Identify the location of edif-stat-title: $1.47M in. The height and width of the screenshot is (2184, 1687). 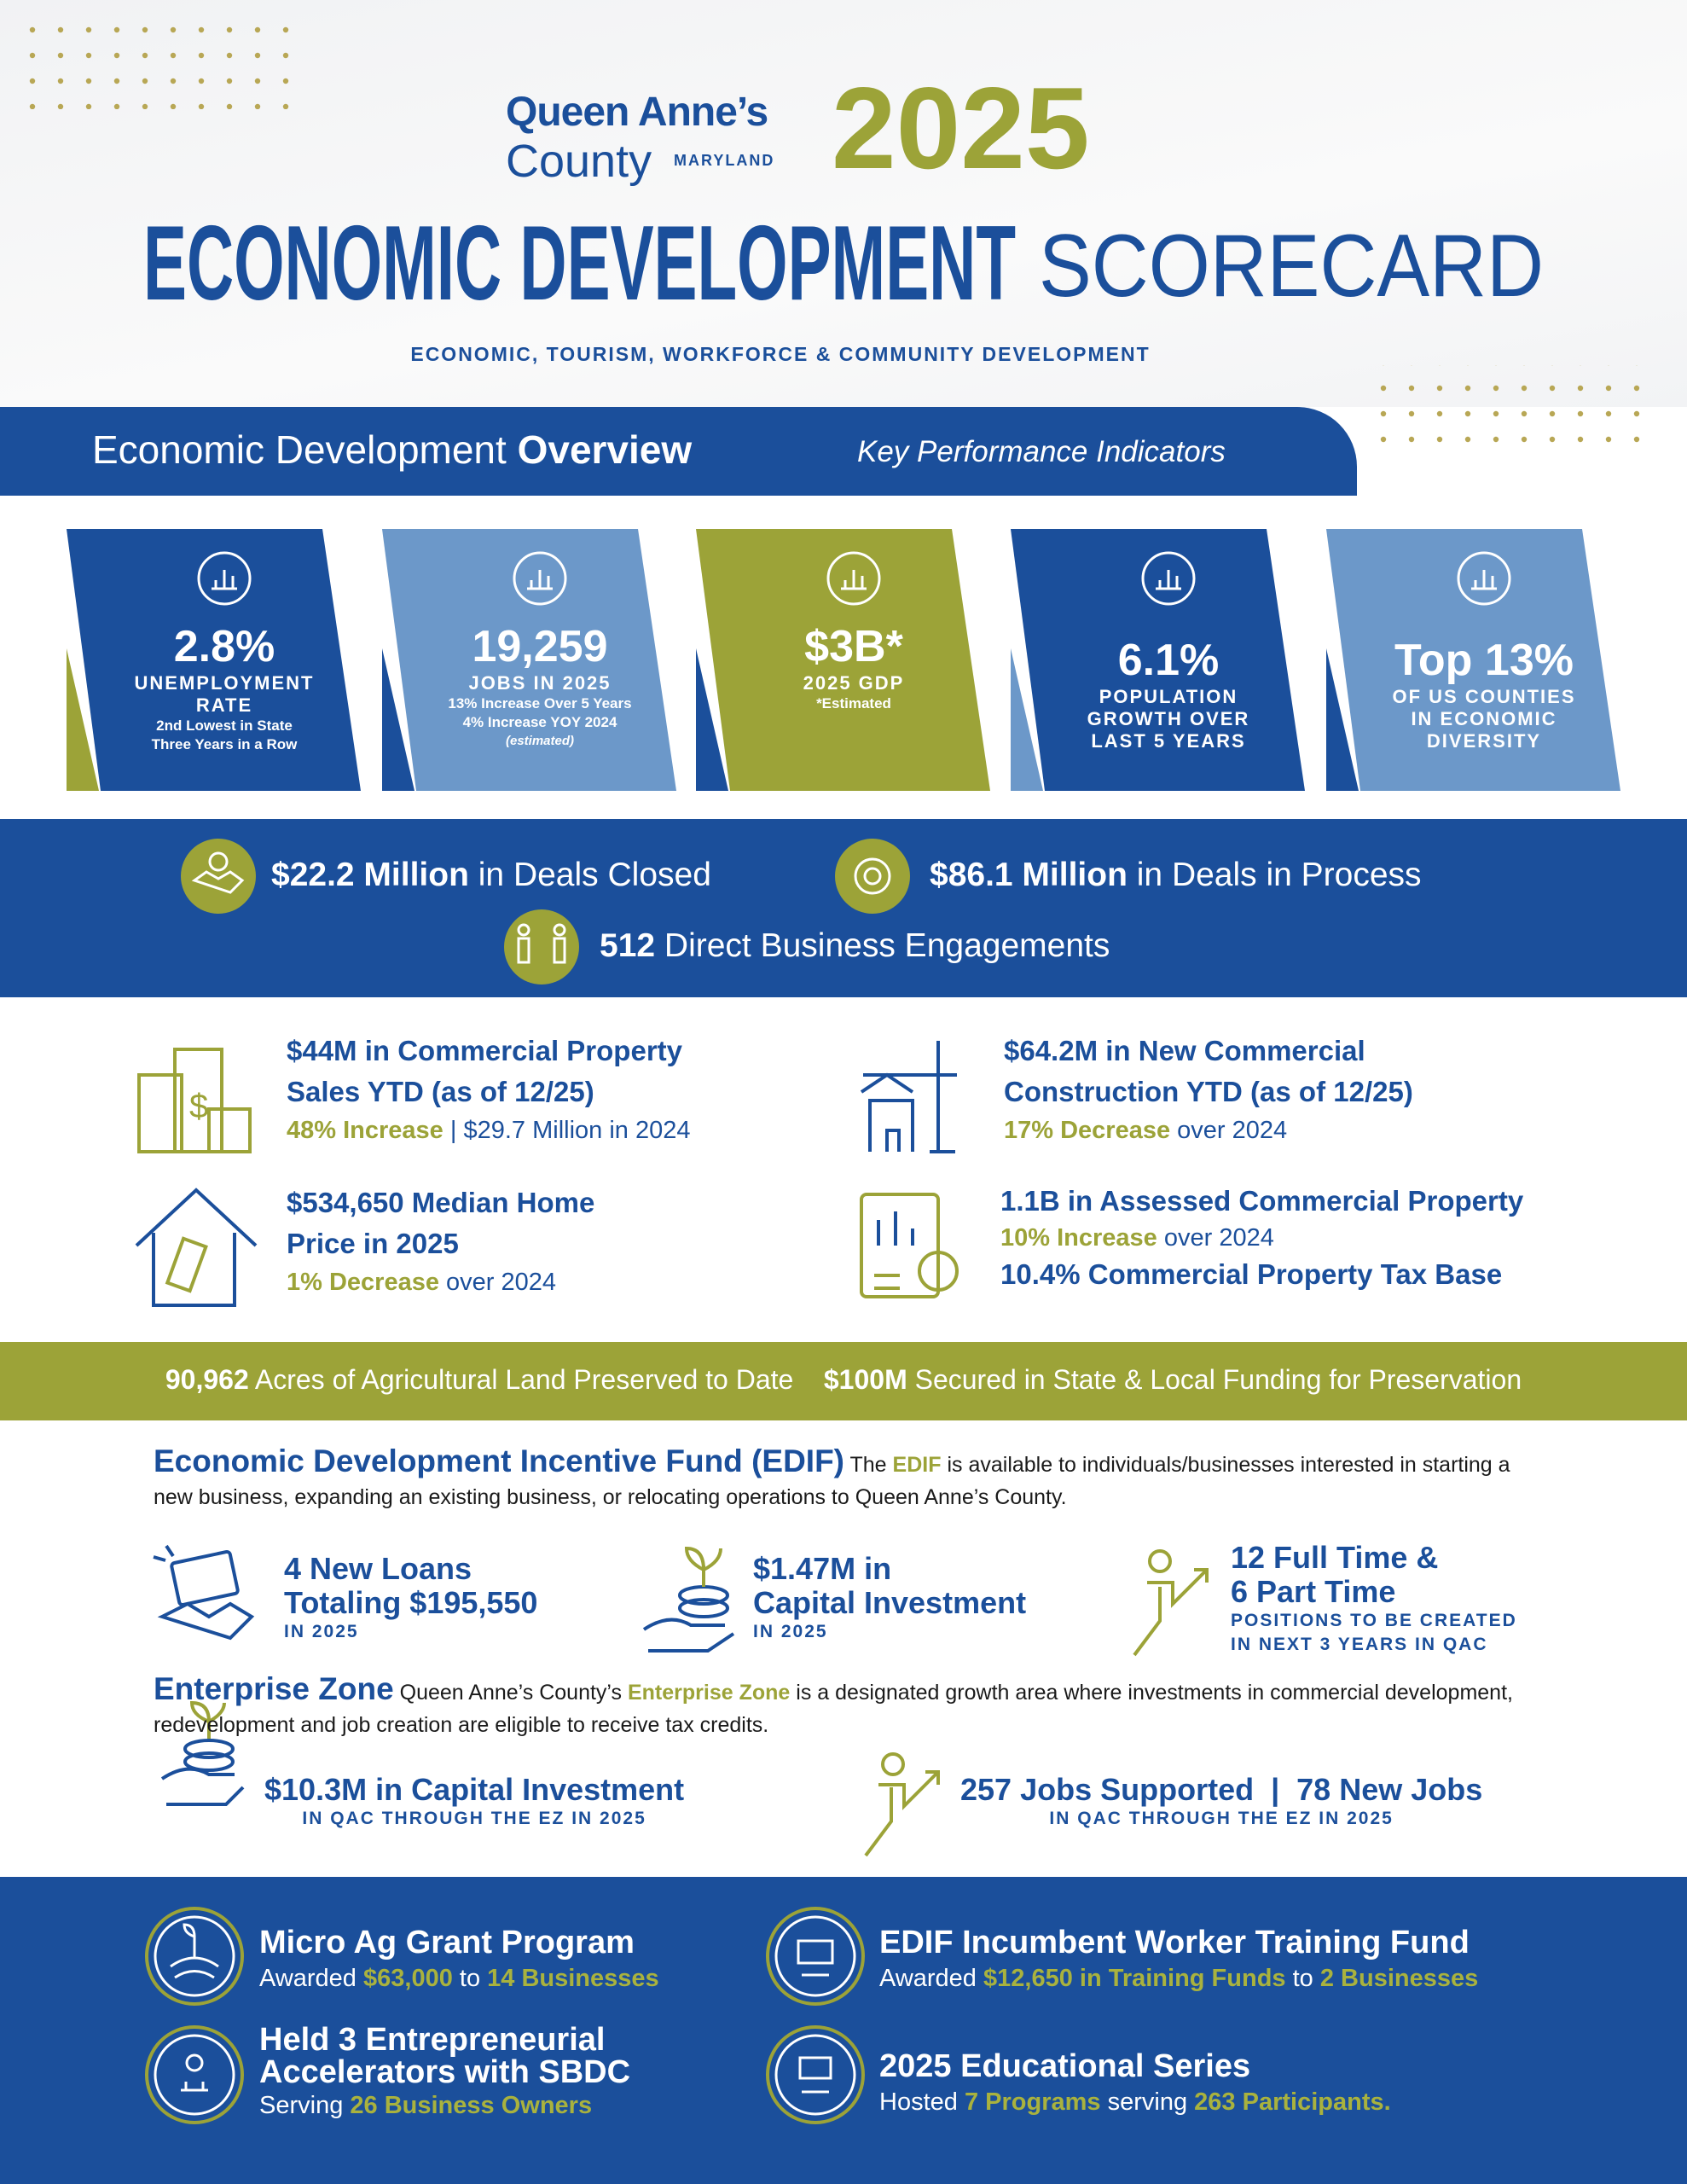
(823, 1569).